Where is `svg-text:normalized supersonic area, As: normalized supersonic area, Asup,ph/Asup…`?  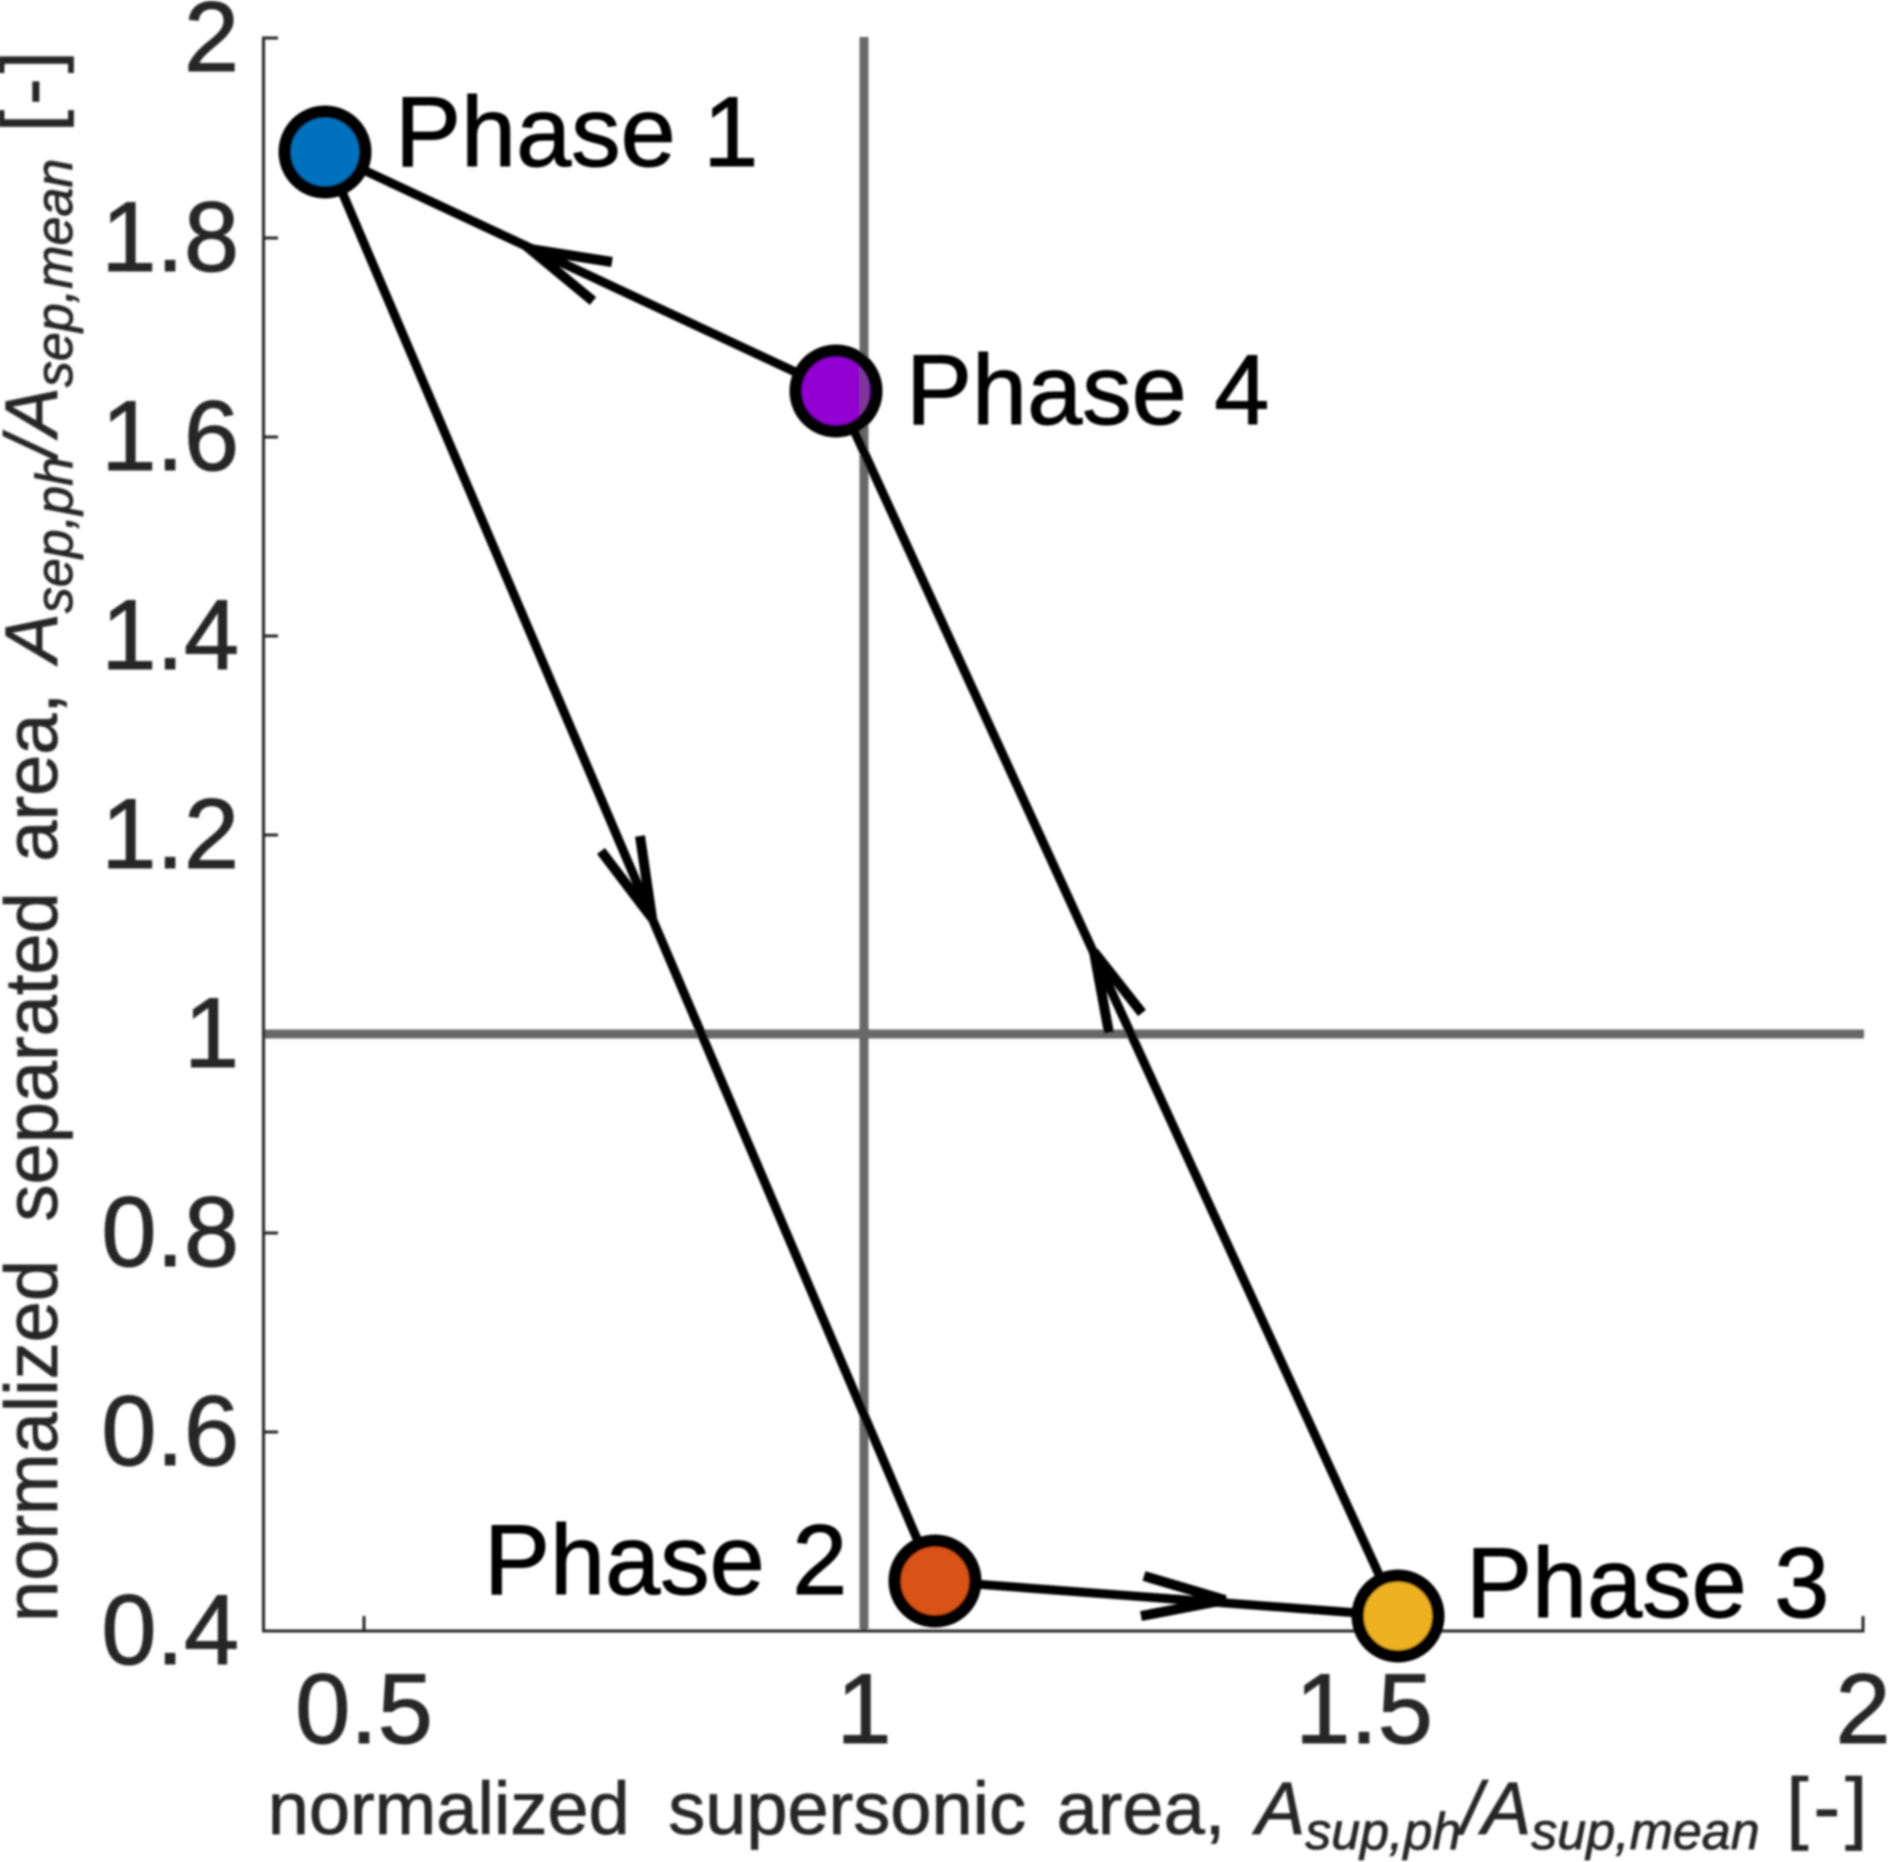
svg-text:normalized supersonic area, As: normalized supersonic area, Asup,ph/Asup… is located at coordinates (1070, 1811).